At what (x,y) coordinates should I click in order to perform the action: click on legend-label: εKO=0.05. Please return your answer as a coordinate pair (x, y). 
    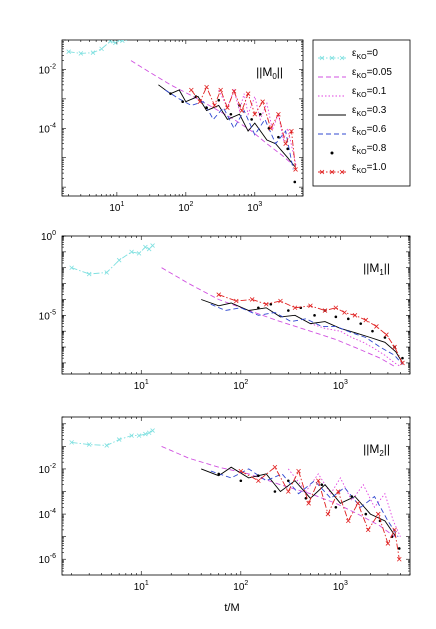
    Looking at the image, I should click on (372, 73).